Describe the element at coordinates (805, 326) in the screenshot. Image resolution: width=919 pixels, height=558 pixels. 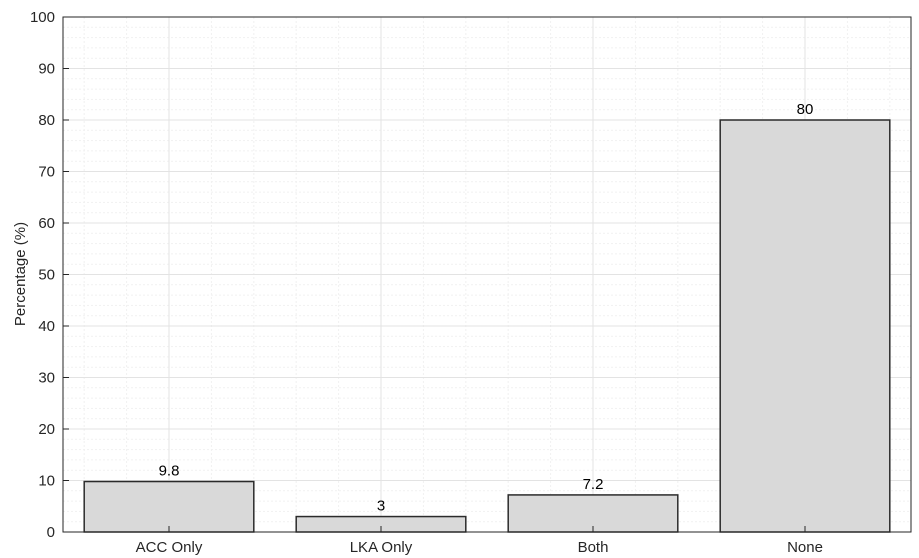
I see `bar-none` at that location.